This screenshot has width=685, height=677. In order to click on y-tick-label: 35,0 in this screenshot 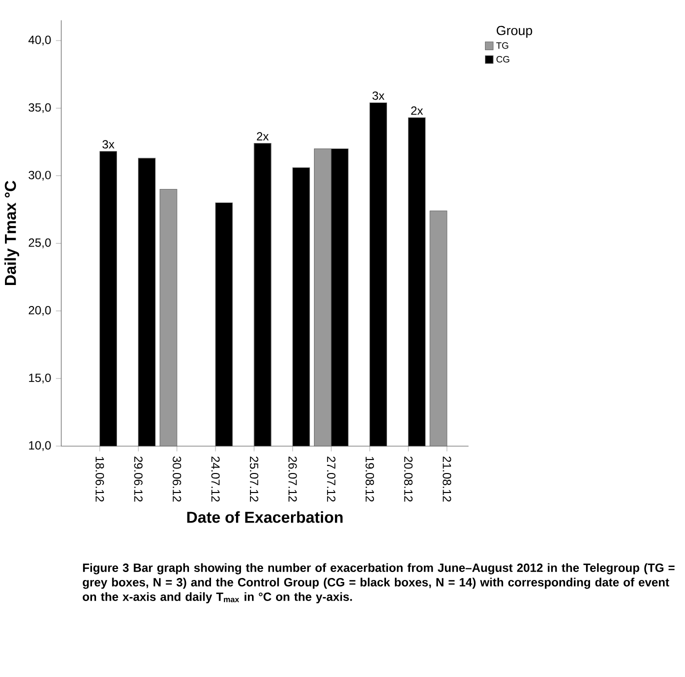, I will do `click(39, 108)`.